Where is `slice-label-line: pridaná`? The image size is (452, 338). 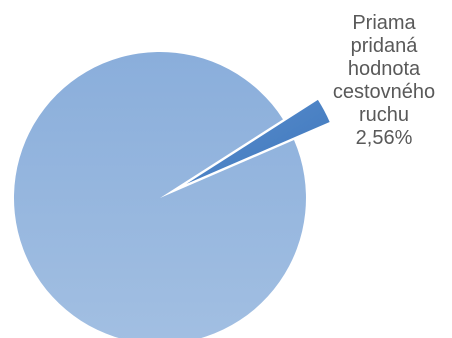 slice-label-line: pridaná is located at coordinates (384, 46).